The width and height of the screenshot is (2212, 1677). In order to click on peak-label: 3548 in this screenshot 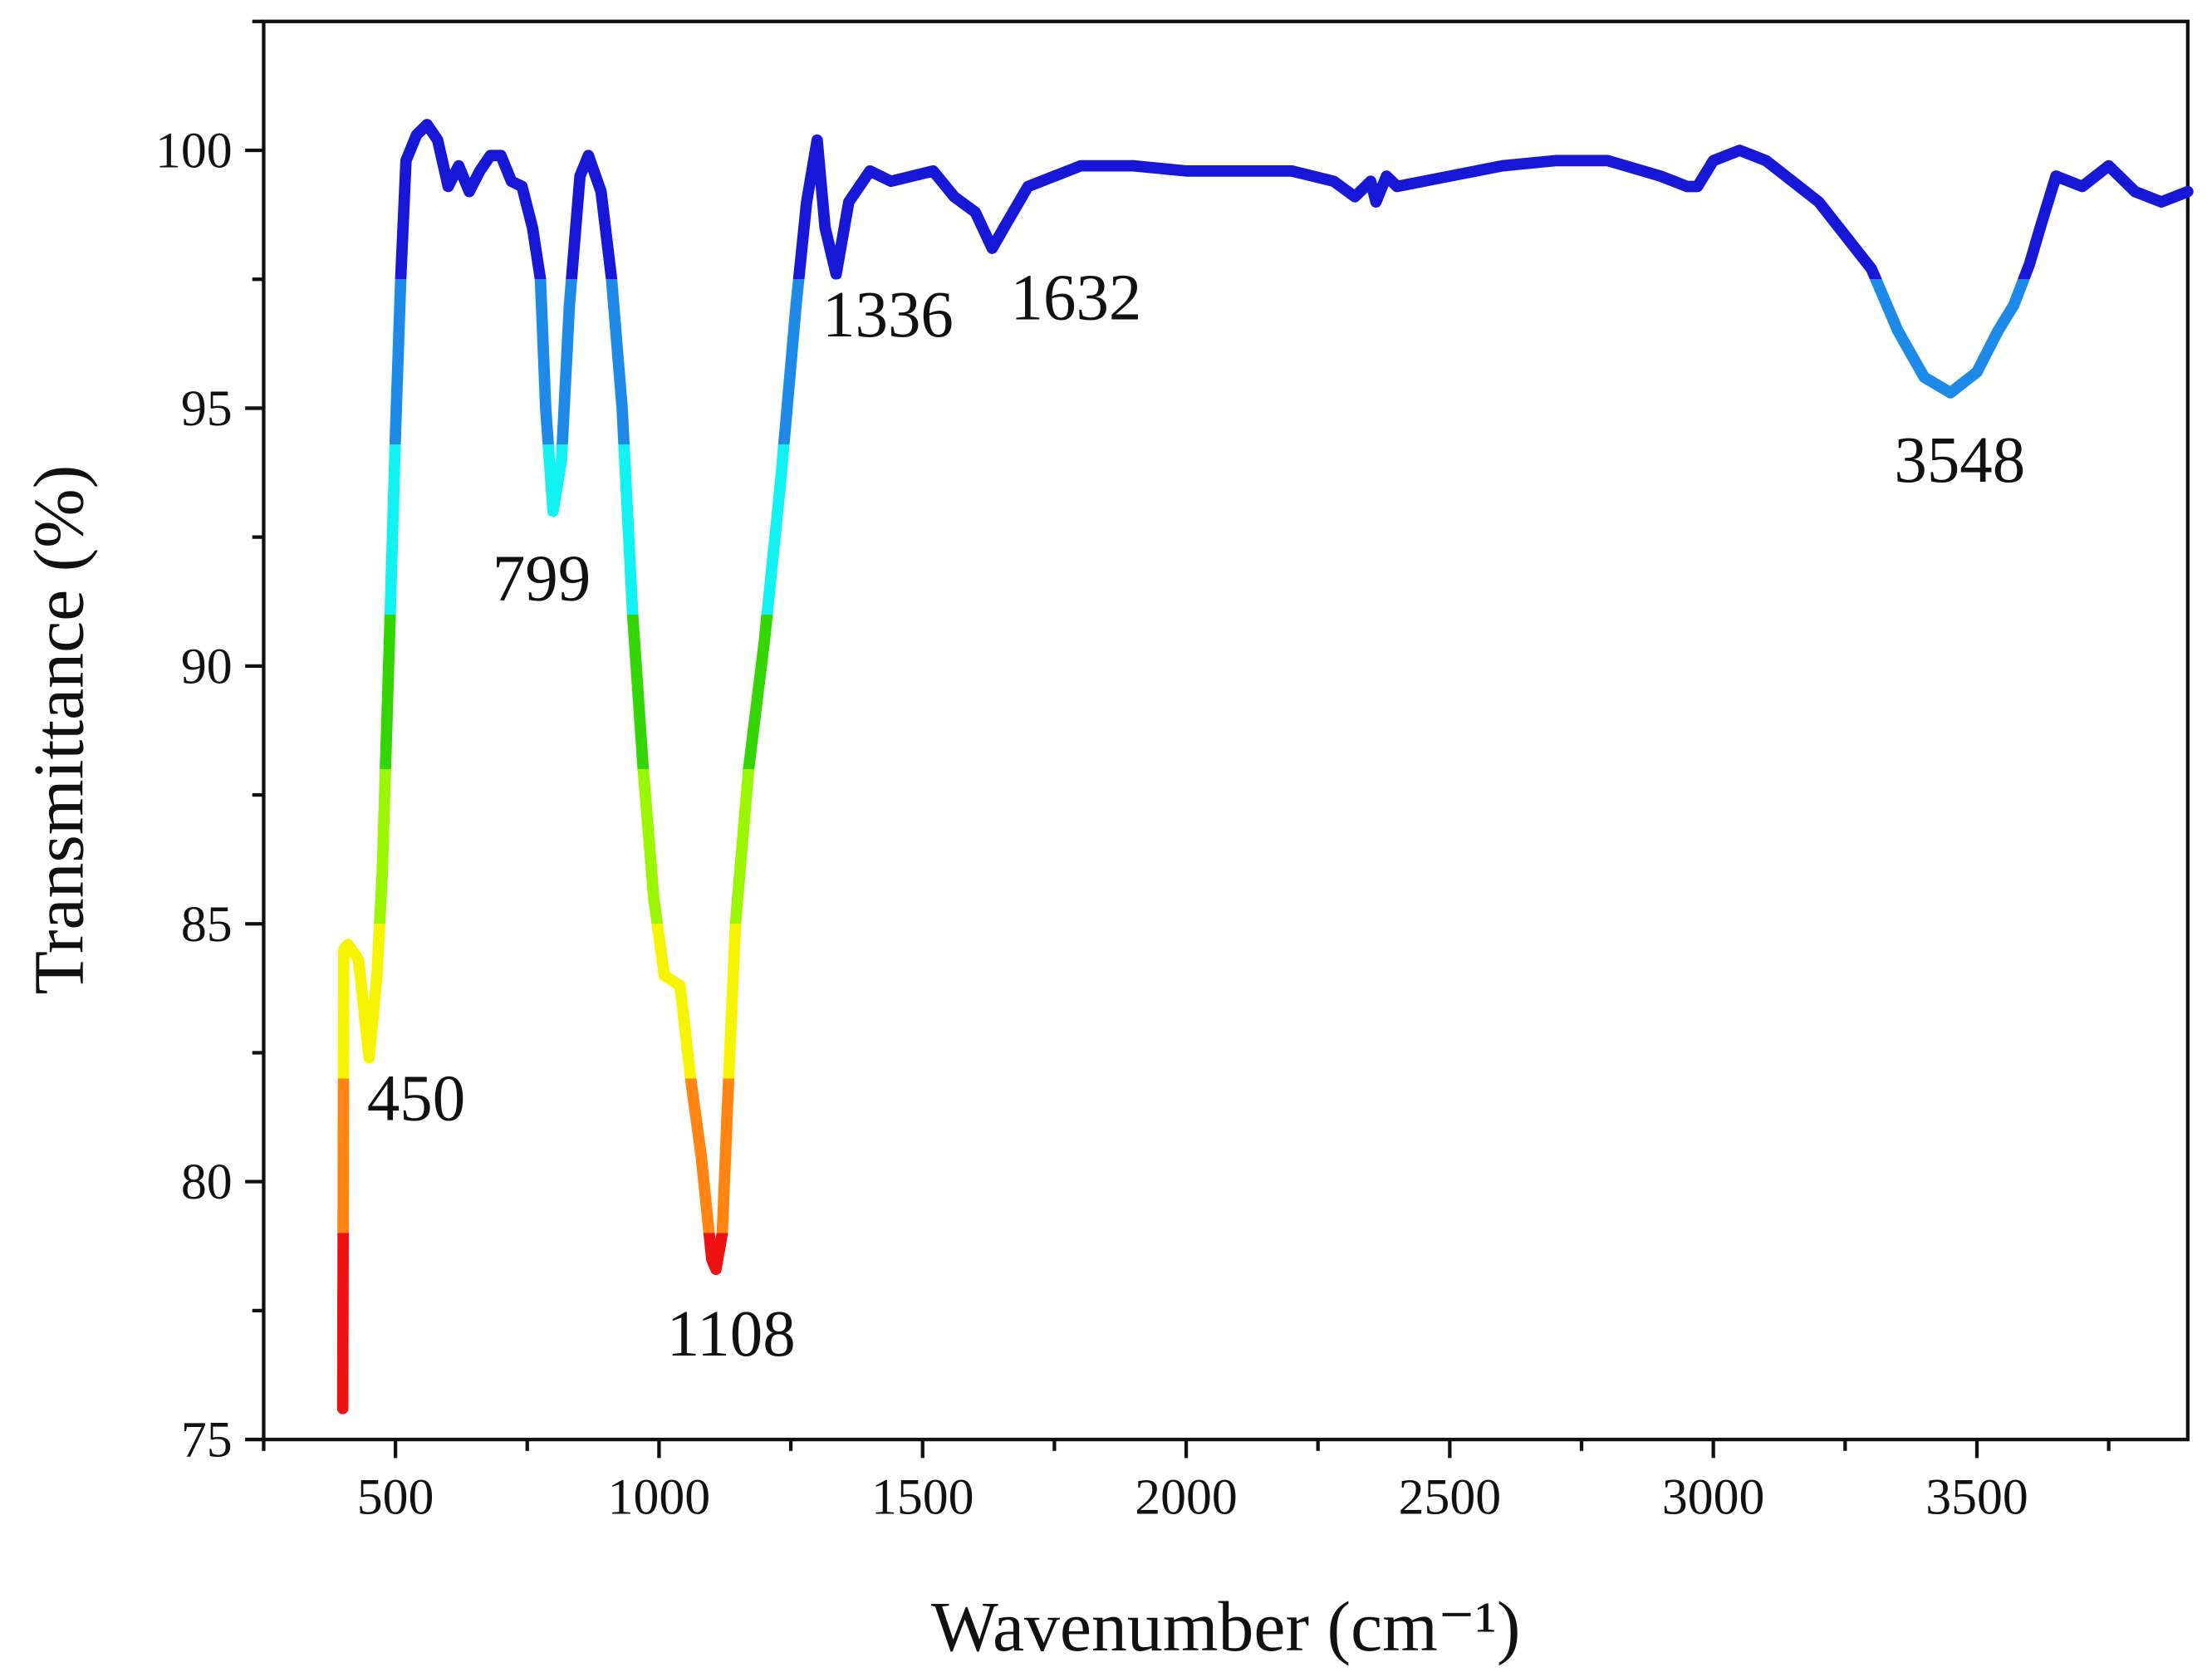, I will do `click(1959, 461)`.